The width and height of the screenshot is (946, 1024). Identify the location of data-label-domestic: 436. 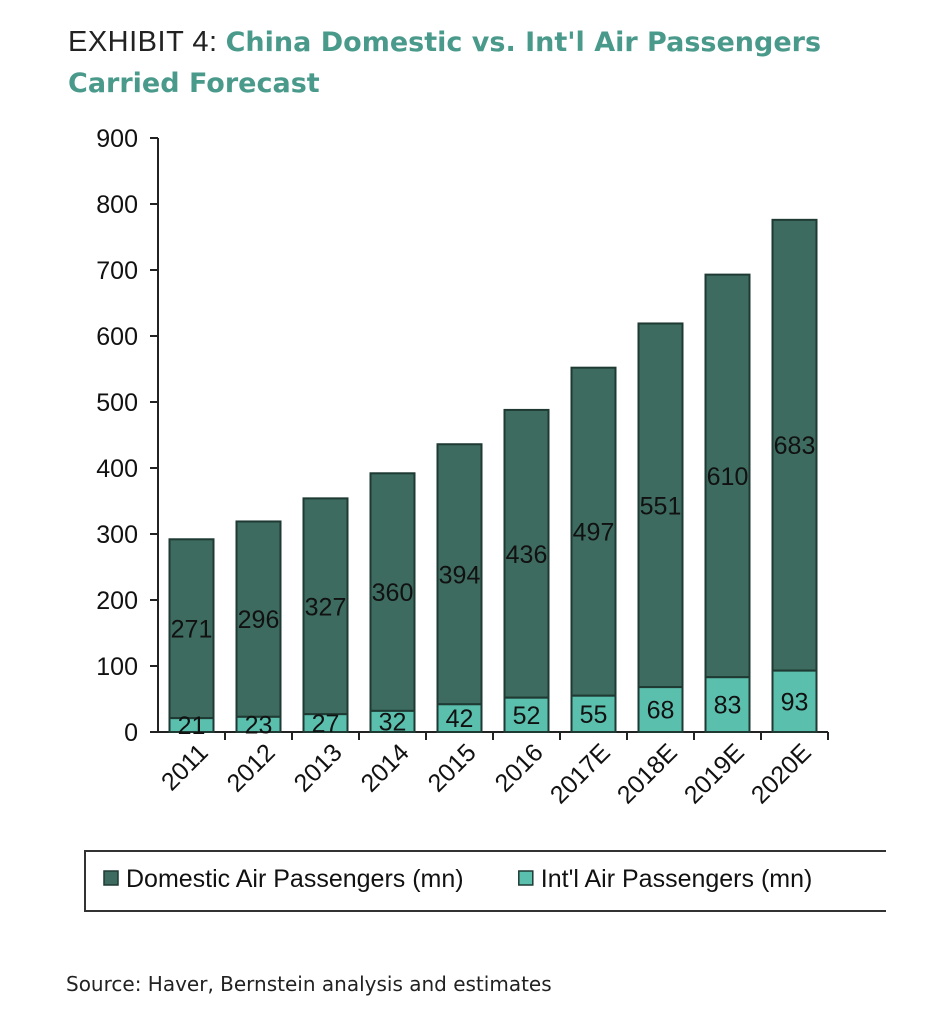
(527, 555).